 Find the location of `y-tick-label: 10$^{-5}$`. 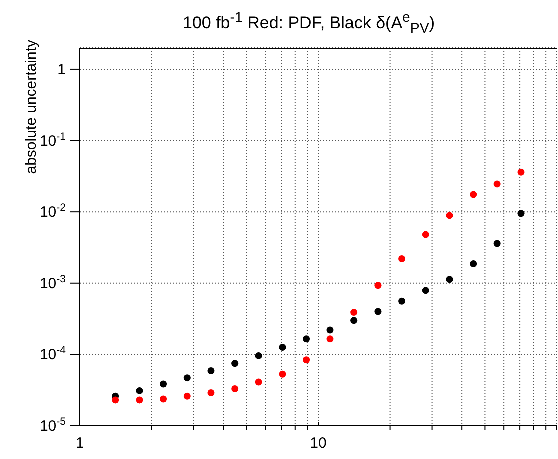

y-tick-label: 10$^{-5}$ is located at coordinates (53, 425).